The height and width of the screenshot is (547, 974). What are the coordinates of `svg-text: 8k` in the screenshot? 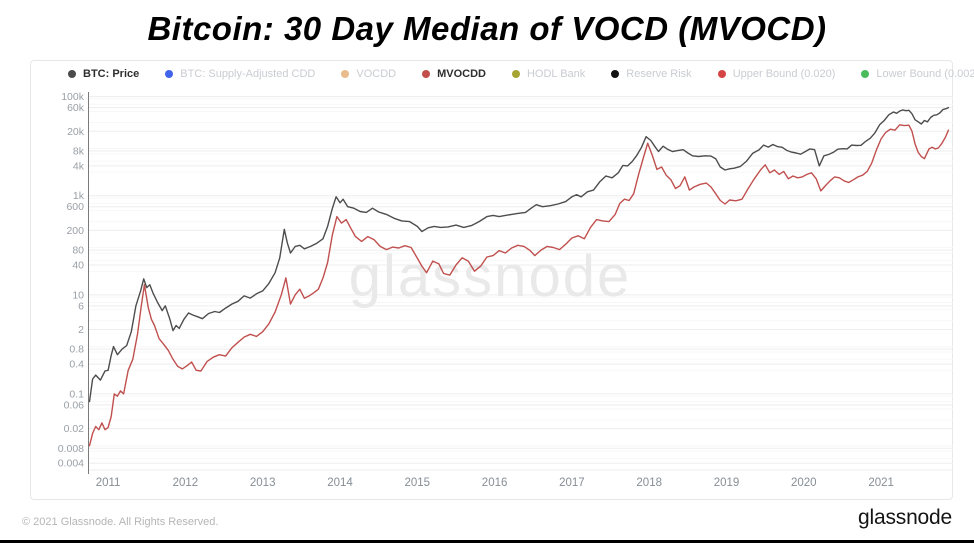 It's located at (79, 151).